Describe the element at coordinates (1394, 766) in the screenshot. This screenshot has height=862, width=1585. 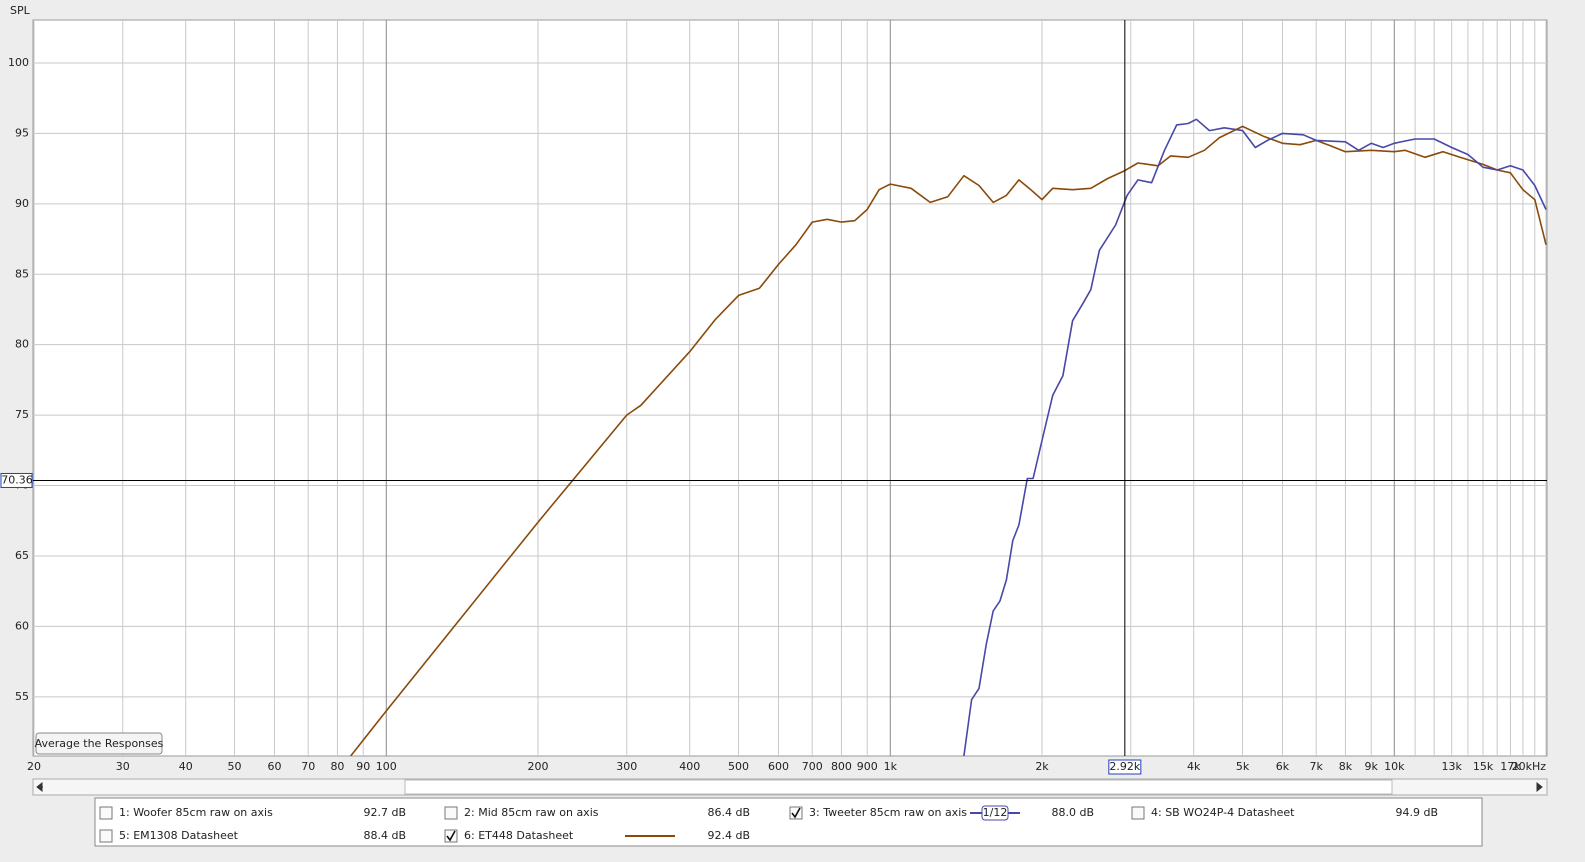
I see `x-tick-label: 10k` at that location.